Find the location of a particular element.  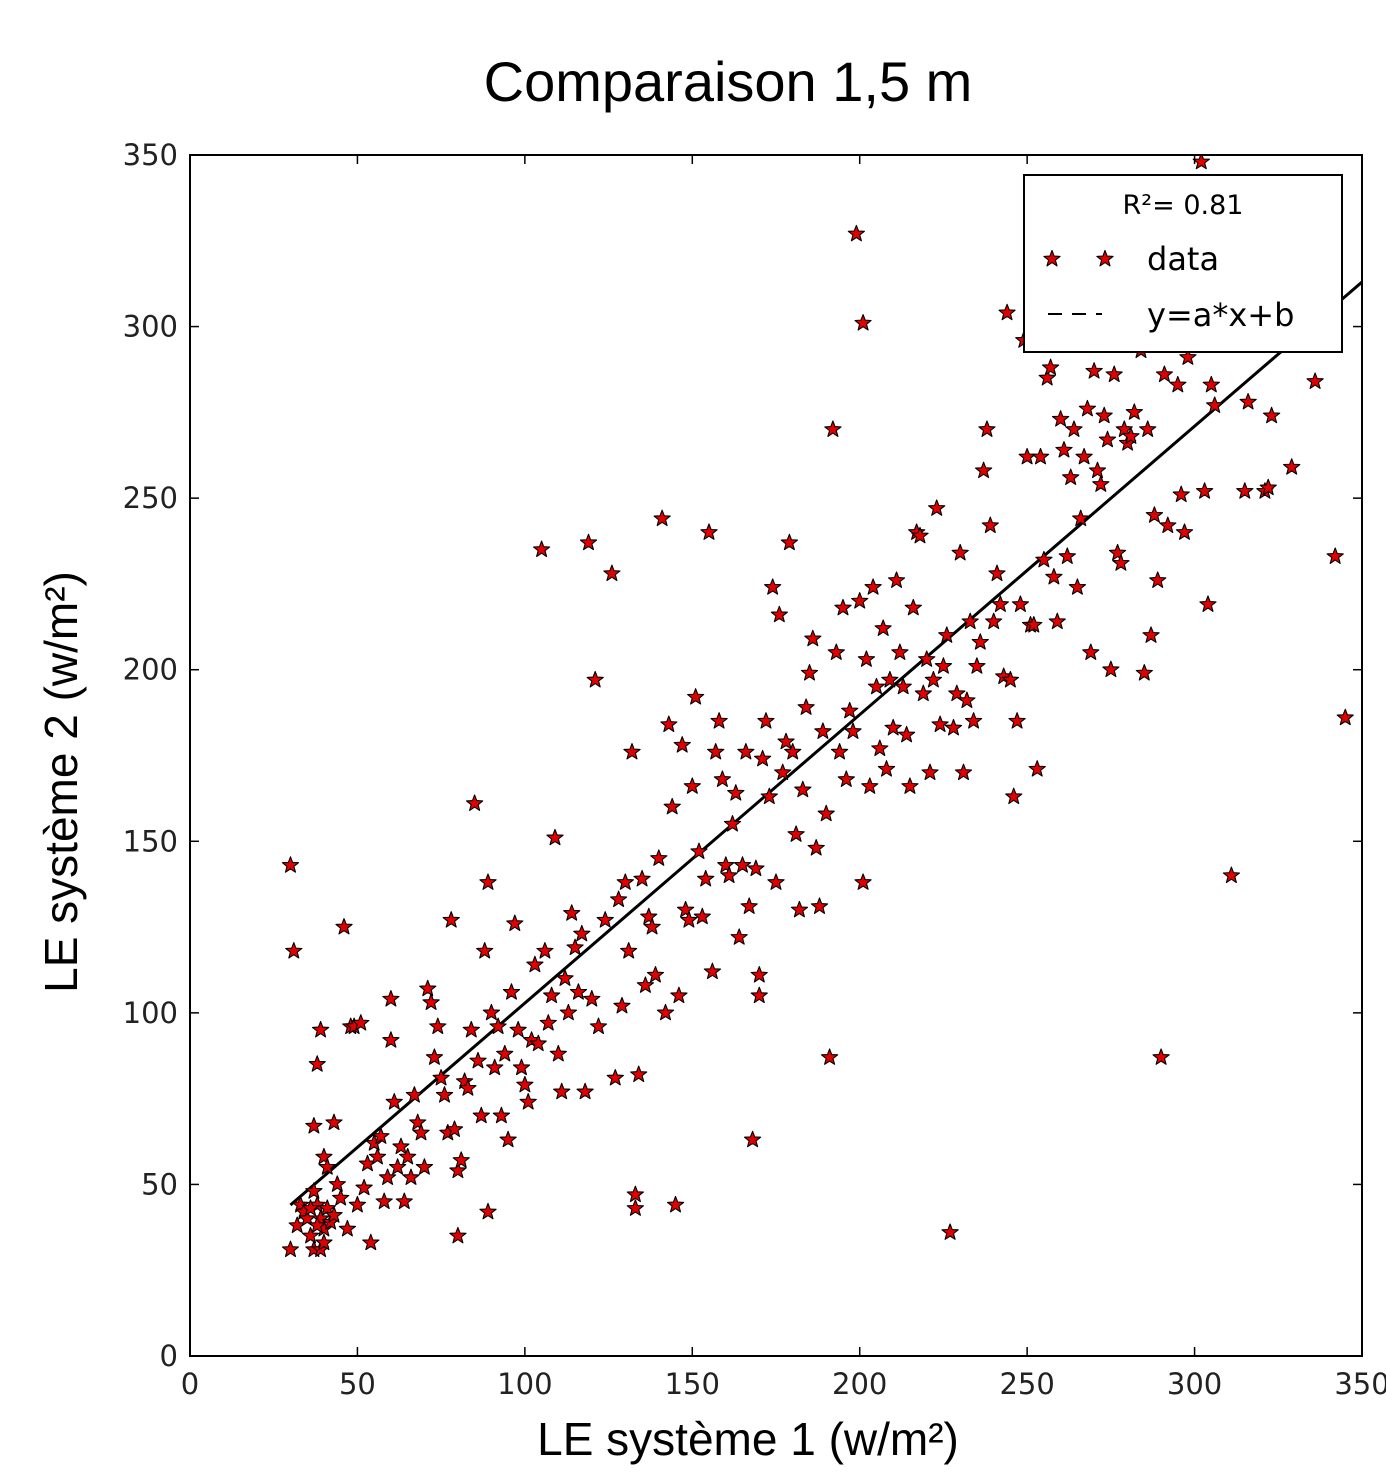

y-tick-label: 150 is located at coordinates (150, 841).